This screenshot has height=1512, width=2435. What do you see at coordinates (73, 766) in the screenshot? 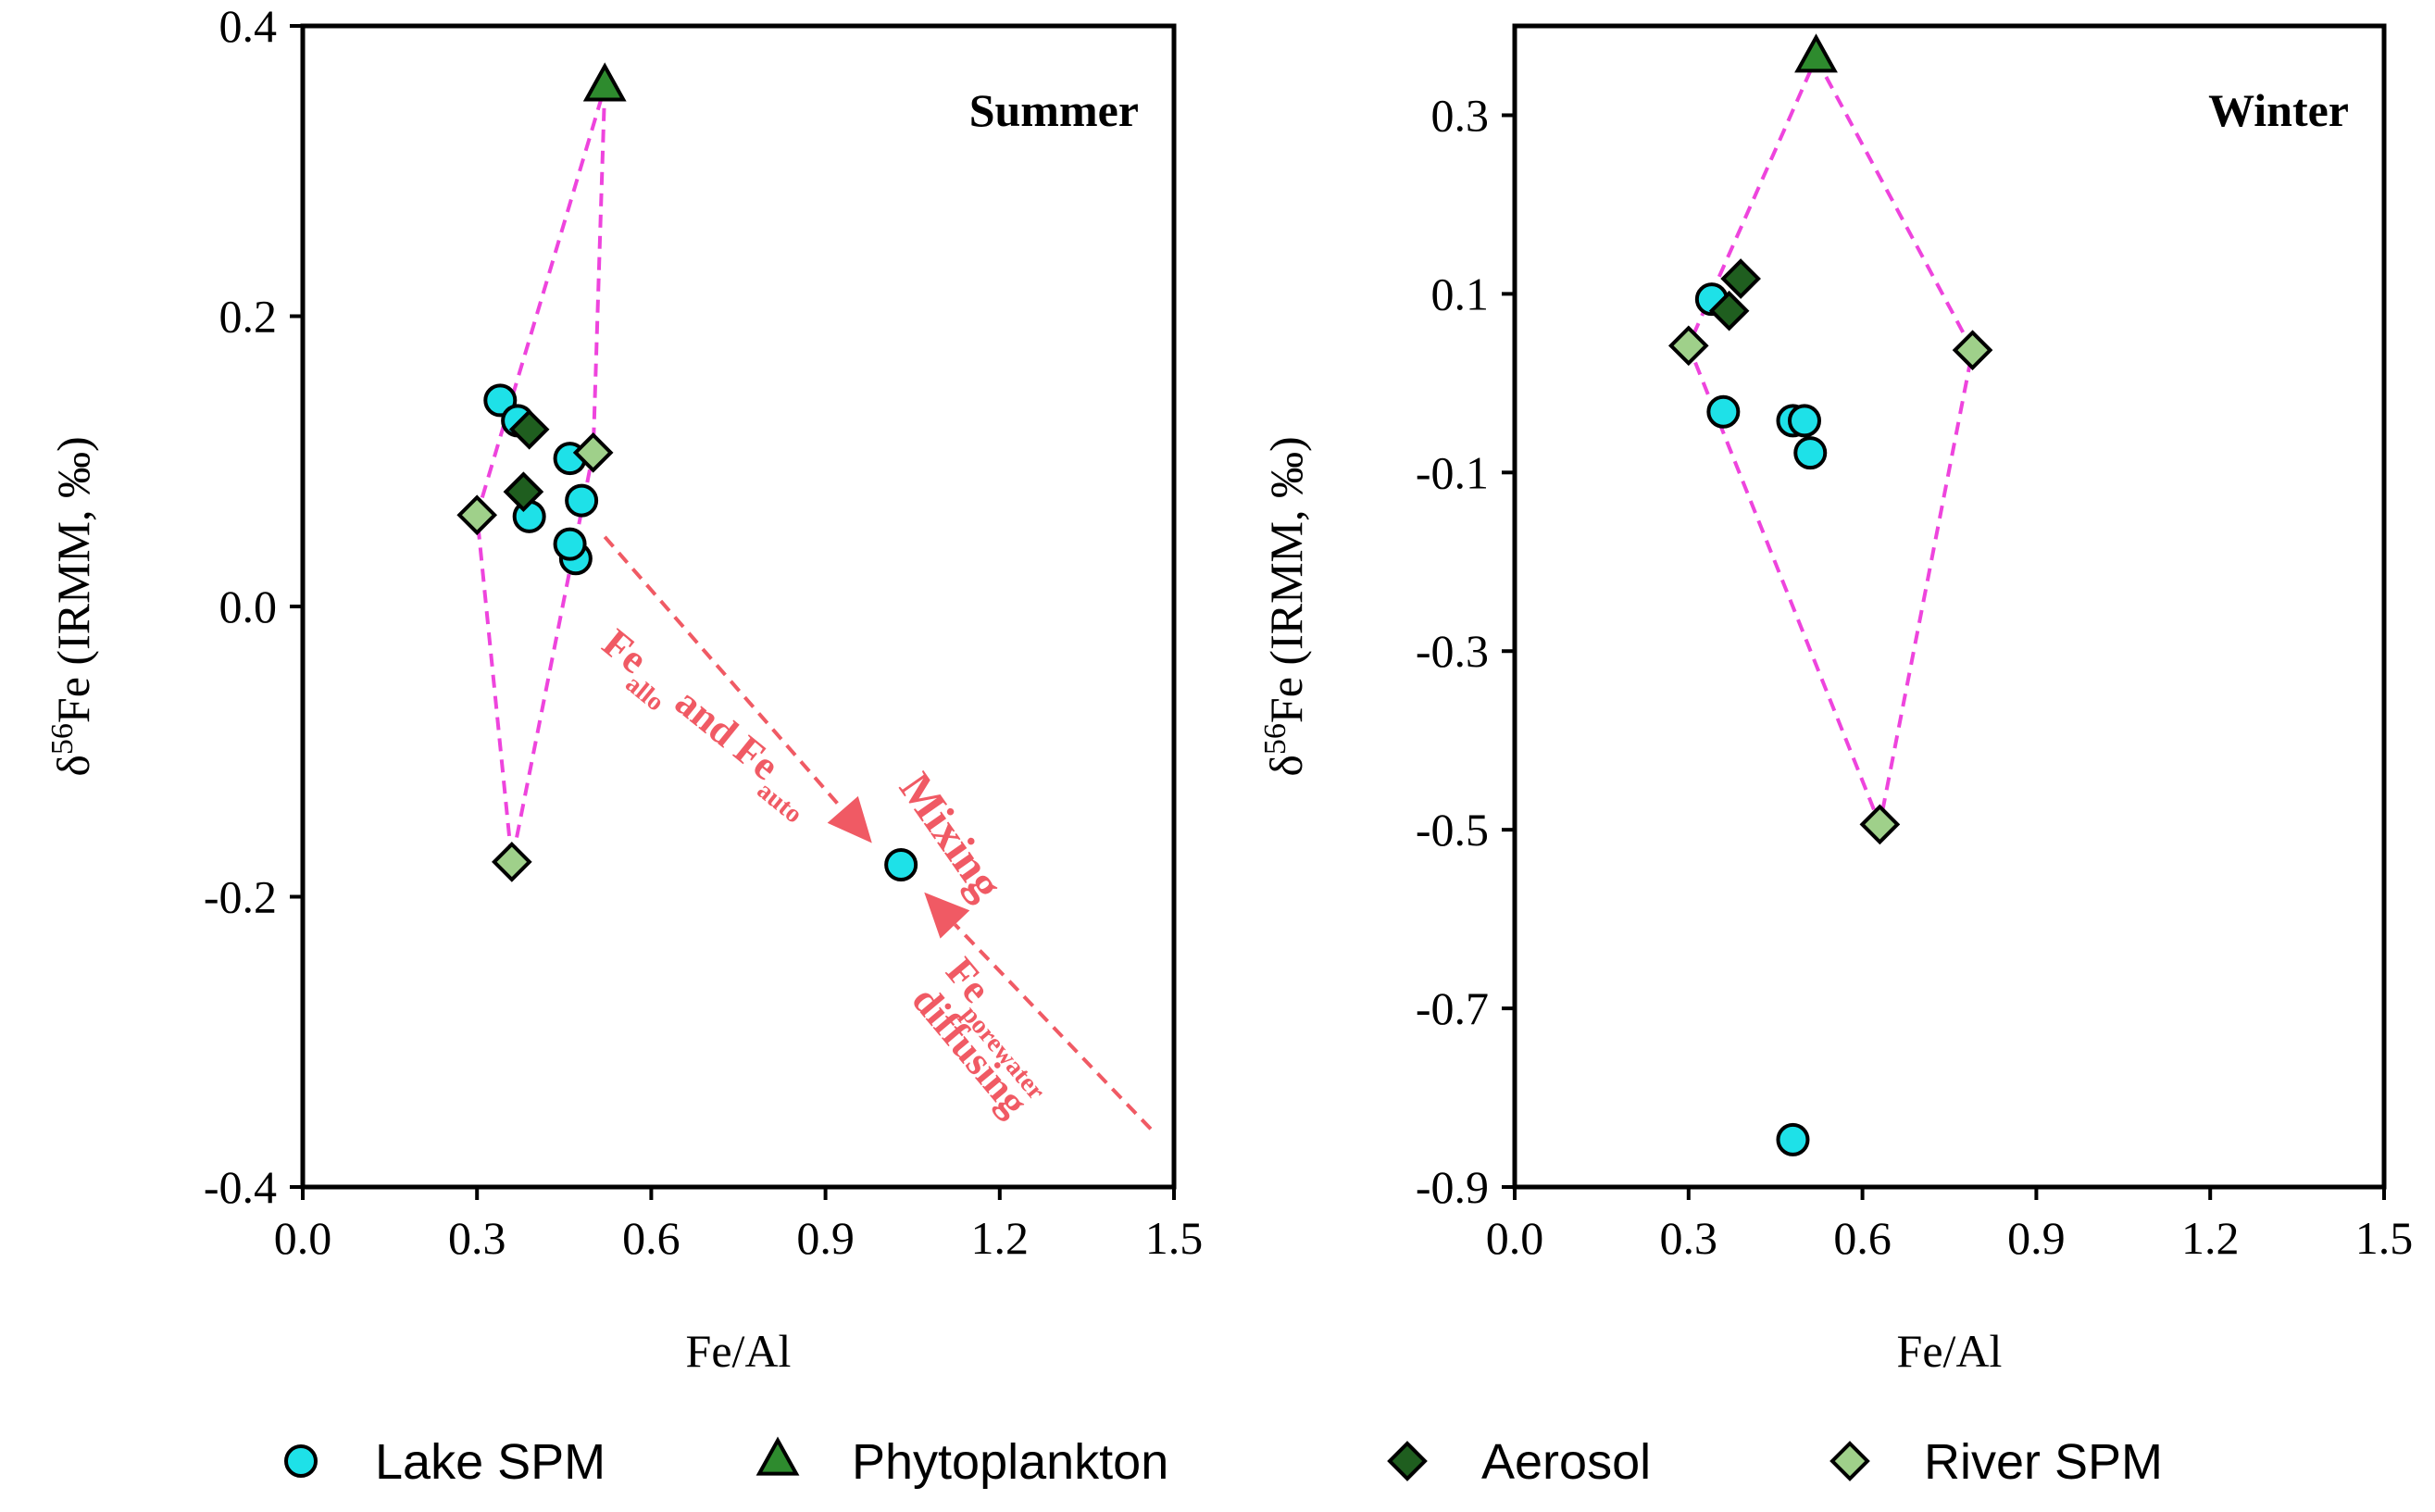
I see `summer-y-axis-delta: δ` at bounding box center [73, 766].